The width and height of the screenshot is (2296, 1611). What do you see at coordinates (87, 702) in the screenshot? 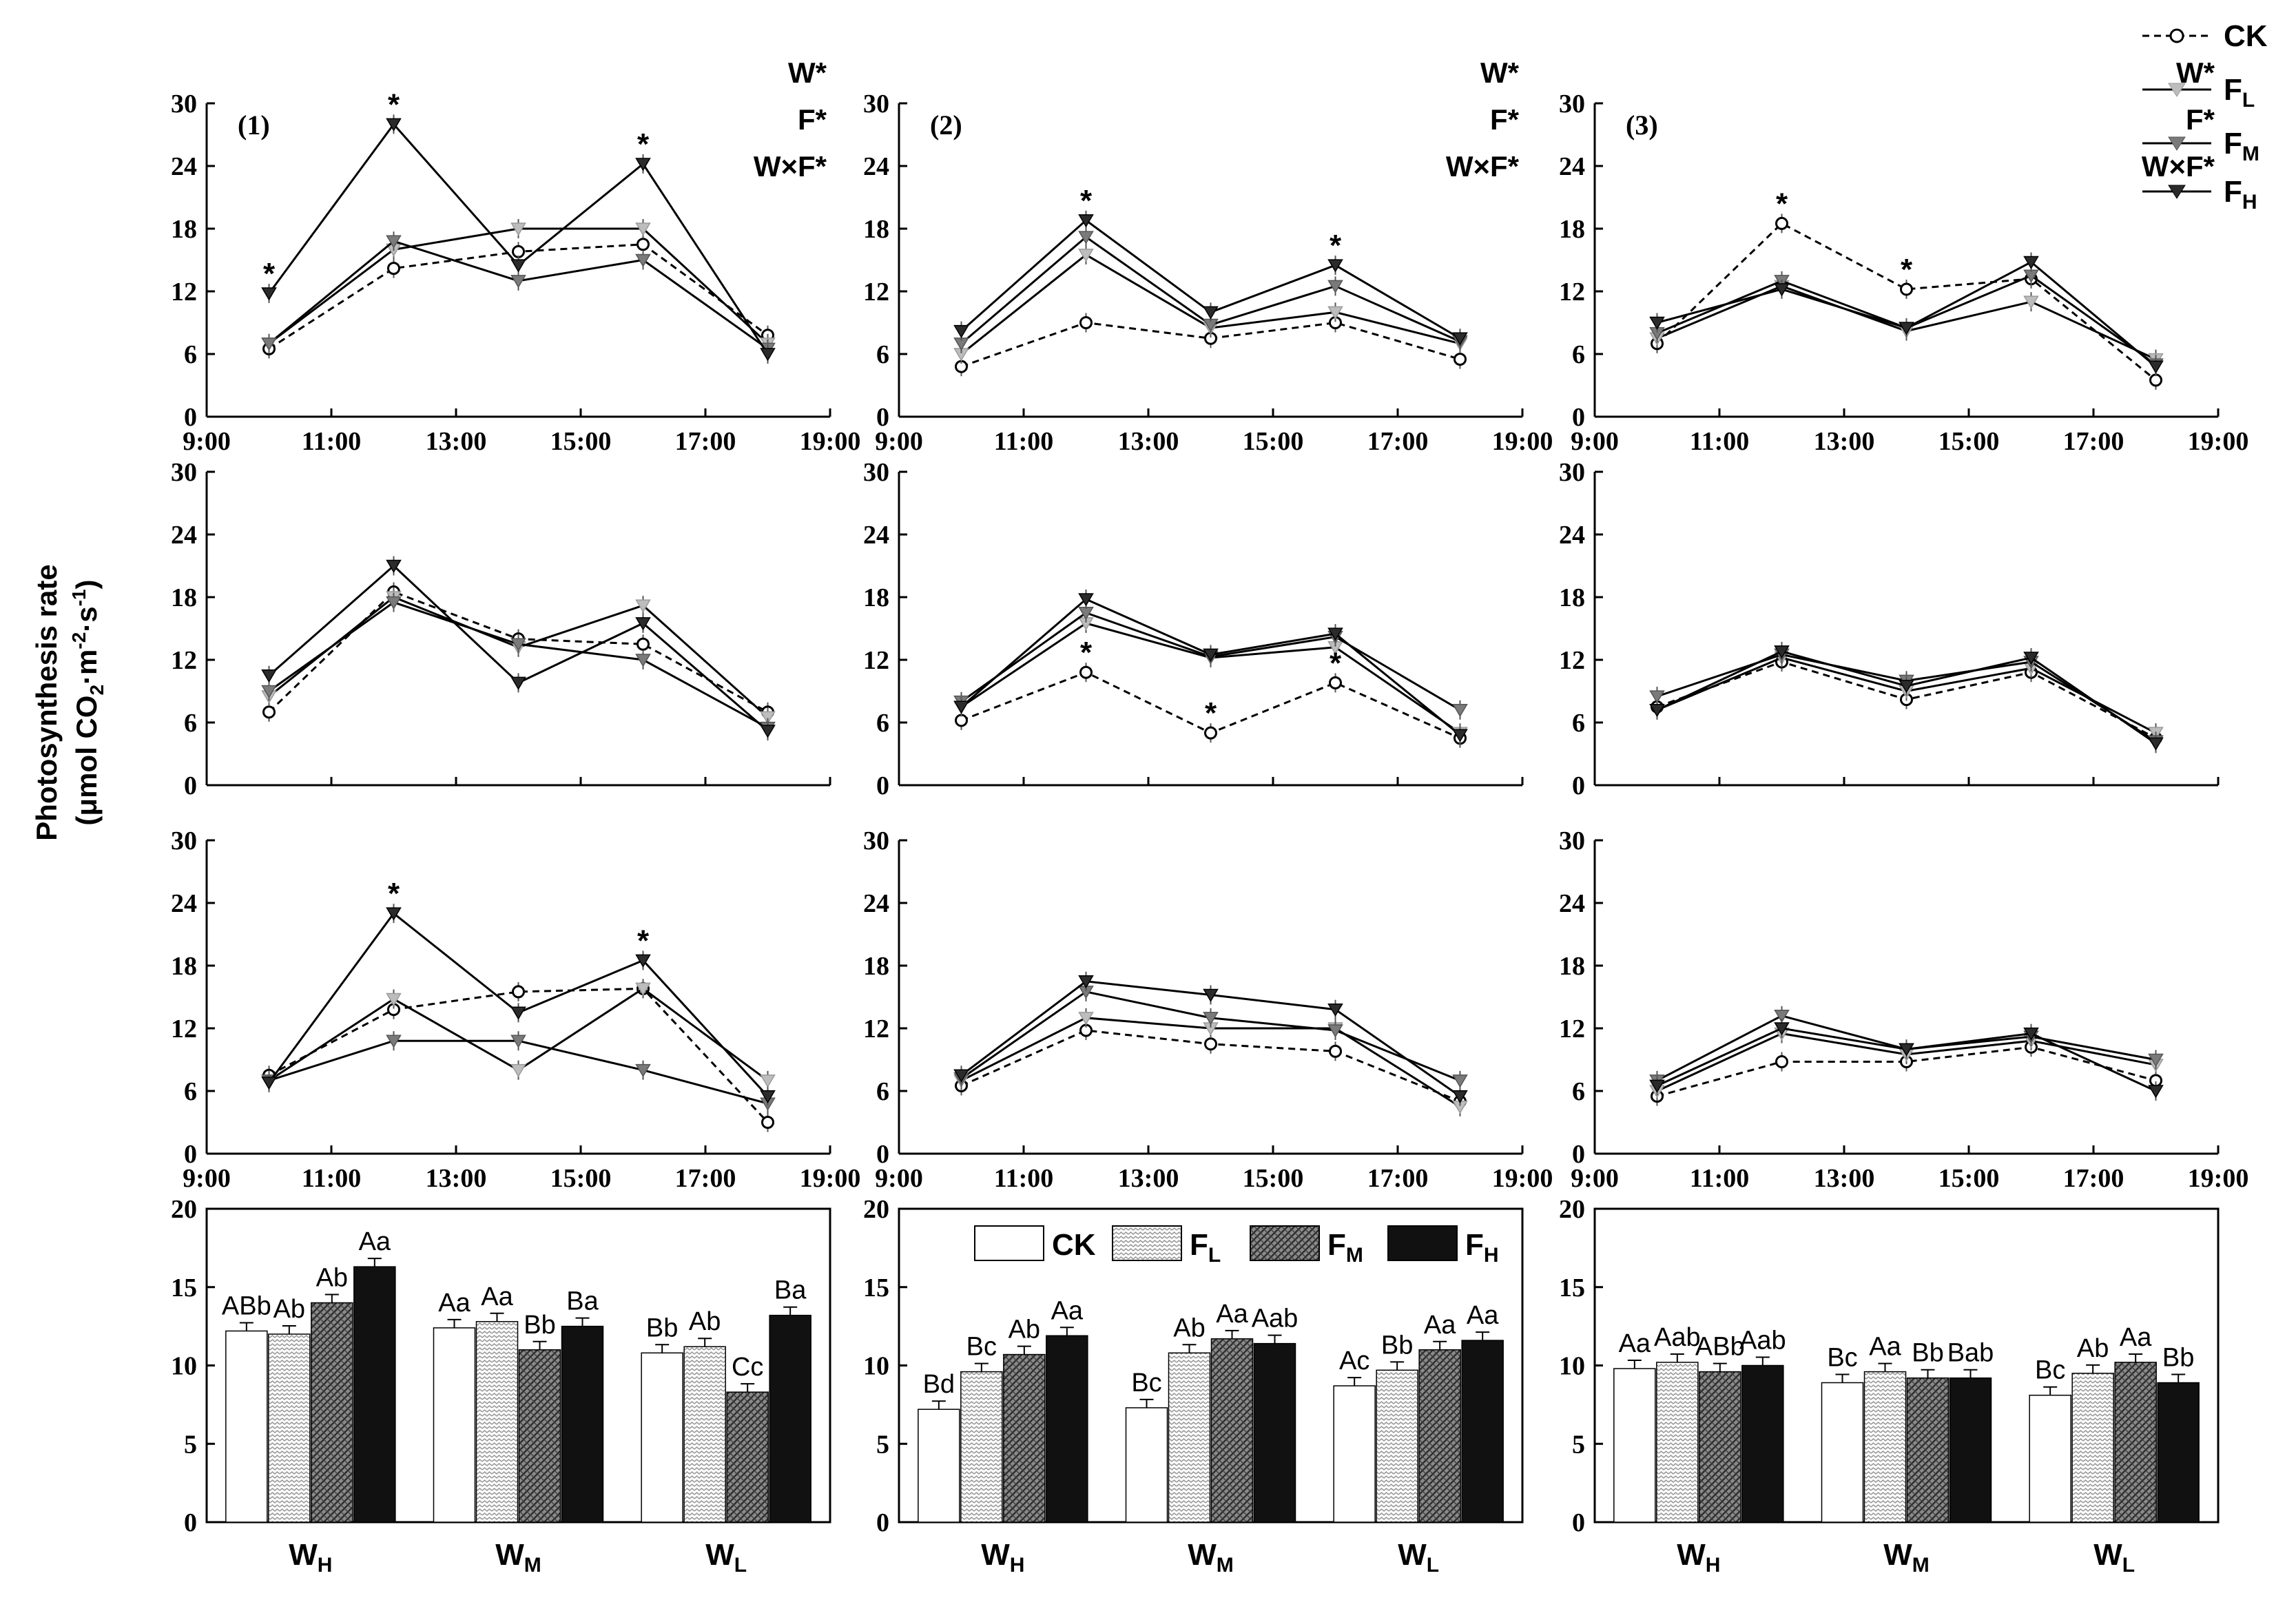
I see `y-axis-label-line2: (μmol CO2·m-2·s-1)` at bounding box center [87, 702].